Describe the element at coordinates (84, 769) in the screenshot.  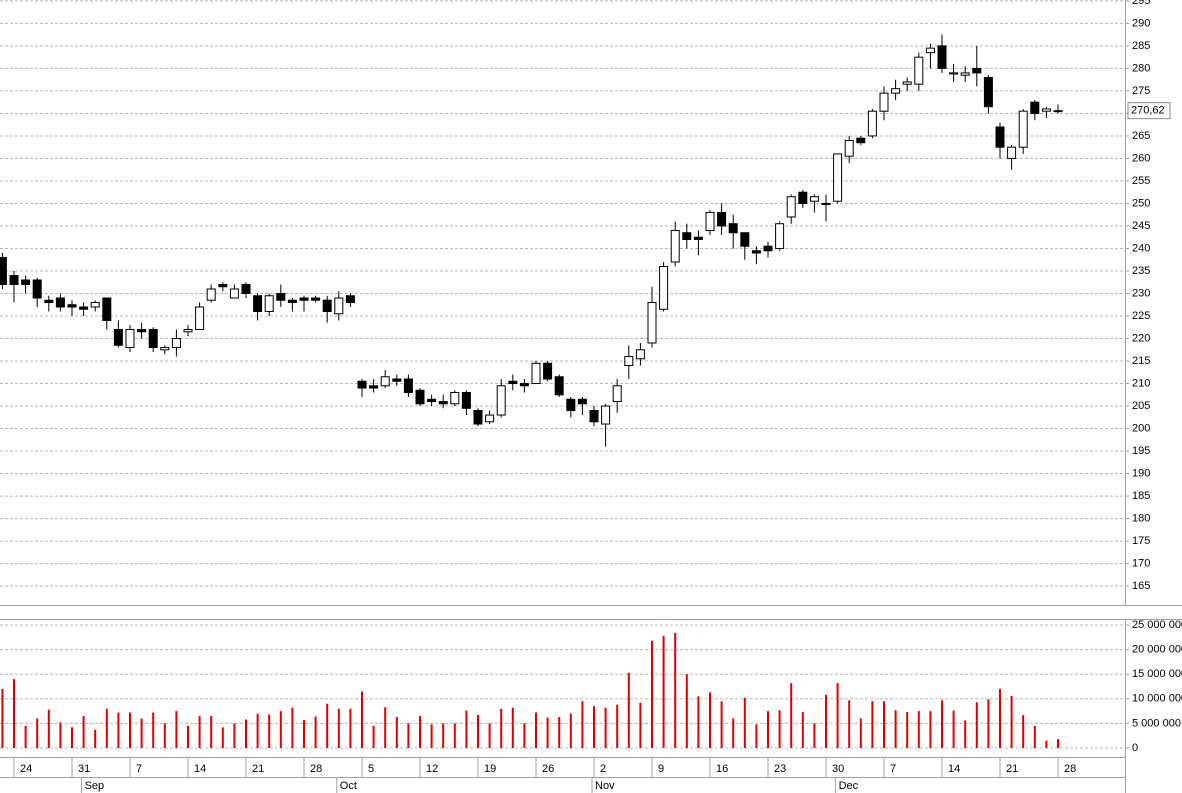
I see `x-tick-label: 31` at that location.